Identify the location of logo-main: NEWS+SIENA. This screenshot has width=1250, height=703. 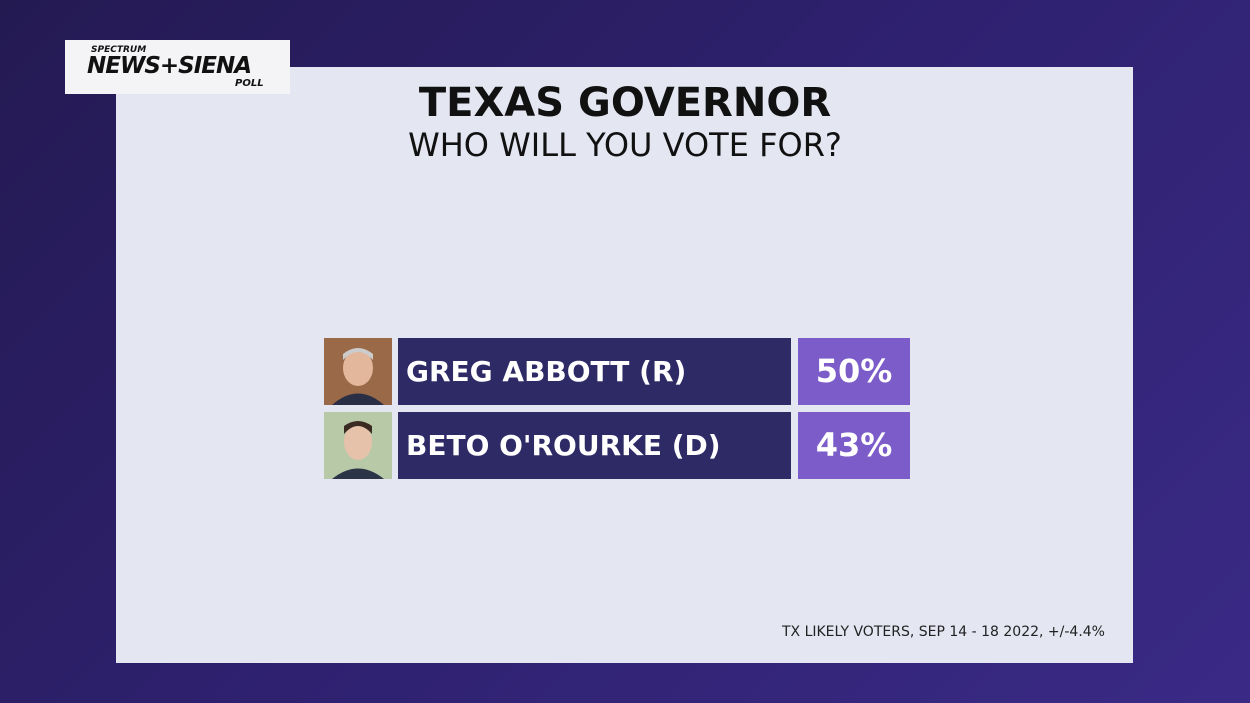
(169, 66).